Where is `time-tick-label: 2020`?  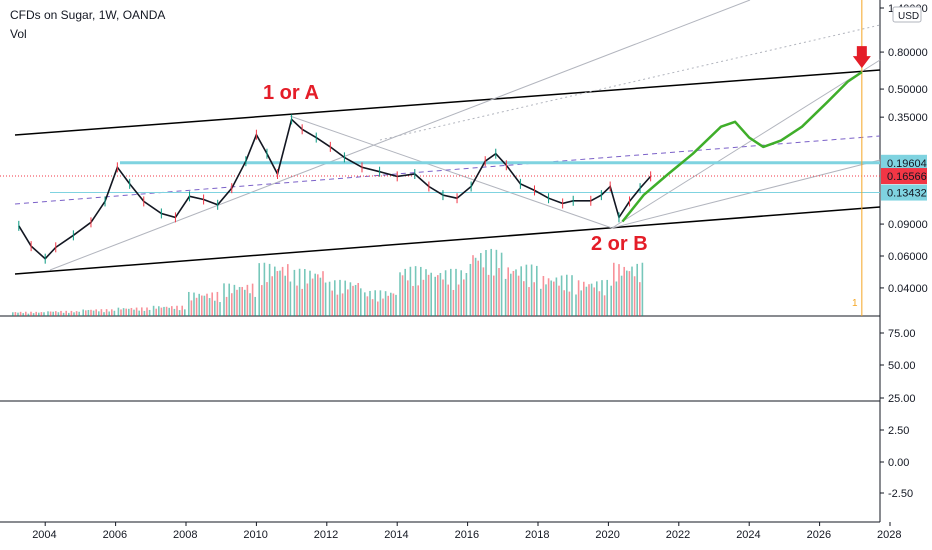 time-tick-label: 2020 is located at coordinates (607, 535).